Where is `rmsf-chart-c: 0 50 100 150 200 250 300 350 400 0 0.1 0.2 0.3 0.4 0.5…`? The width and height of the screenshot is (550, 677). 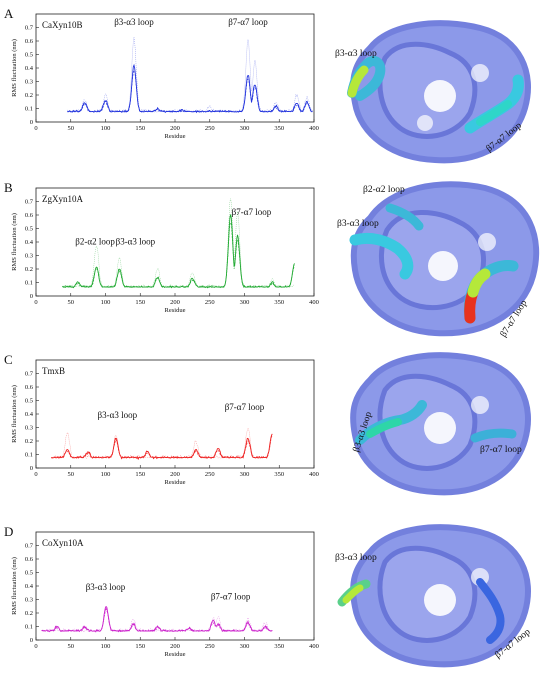 rmsf-chart-c: 0 50 100 150 200 250 300 350 400 0 0.1 0.2 0.3 0.4 0.5… is located at coordinates (165, 422).